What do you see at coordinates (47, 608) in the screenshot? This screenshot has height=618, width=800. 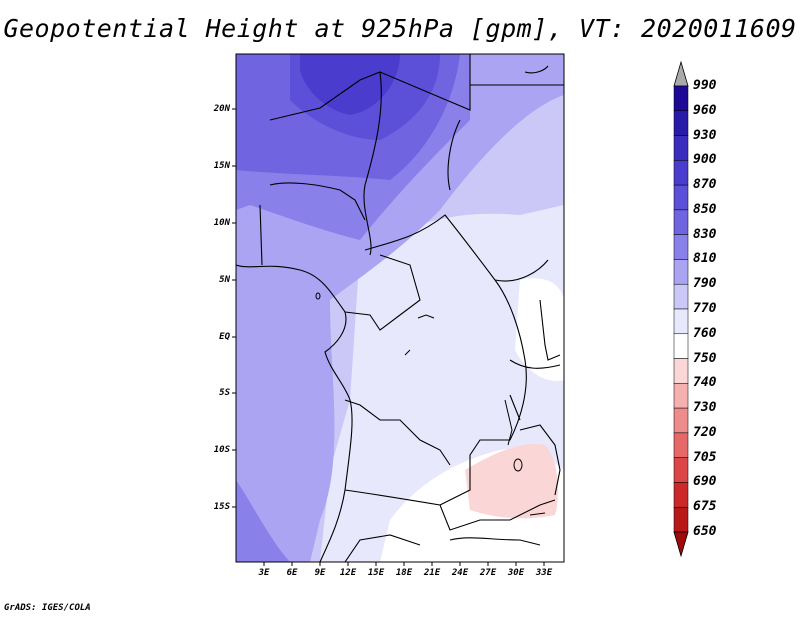 I see `grads-credit: GrADS: IGES/COLA` at bounding box center [47, 608].